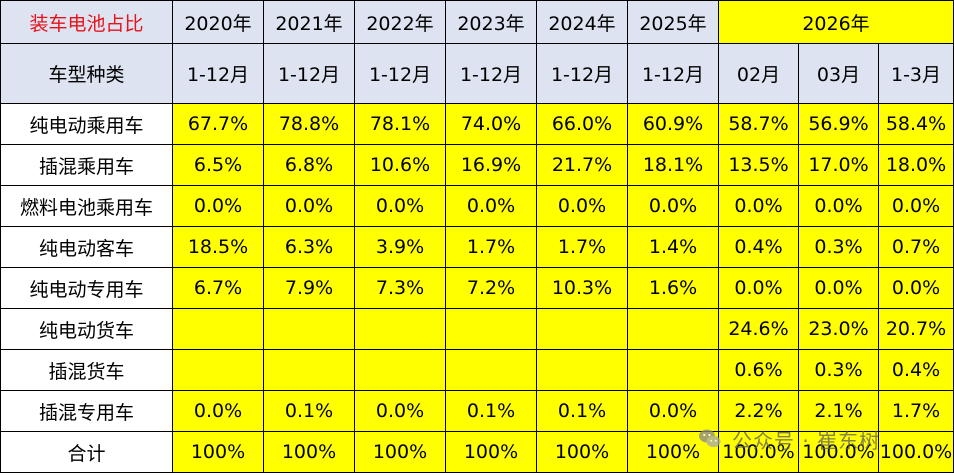 Image resolution: width=954 pixels, height=476 pixels. Describe the element at coordinates (86, 452) in the screenshot. I see `row-label: 合计` at that location.